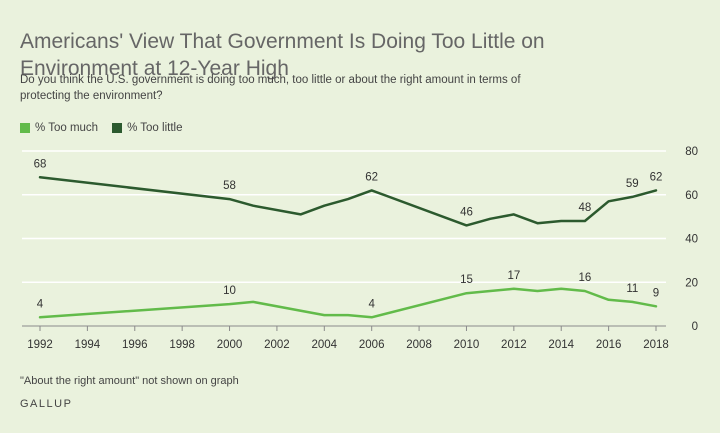  I want to click on x-tick-label: 2006, so click(372, 345).